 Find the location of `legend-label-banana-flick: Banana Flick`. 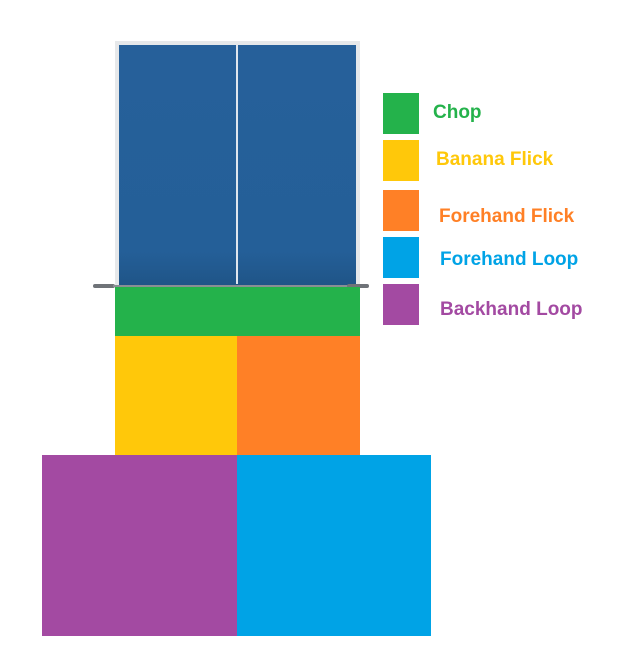

legend-label-banana-flick: Banana Flick is located at coordinates (495, 159).